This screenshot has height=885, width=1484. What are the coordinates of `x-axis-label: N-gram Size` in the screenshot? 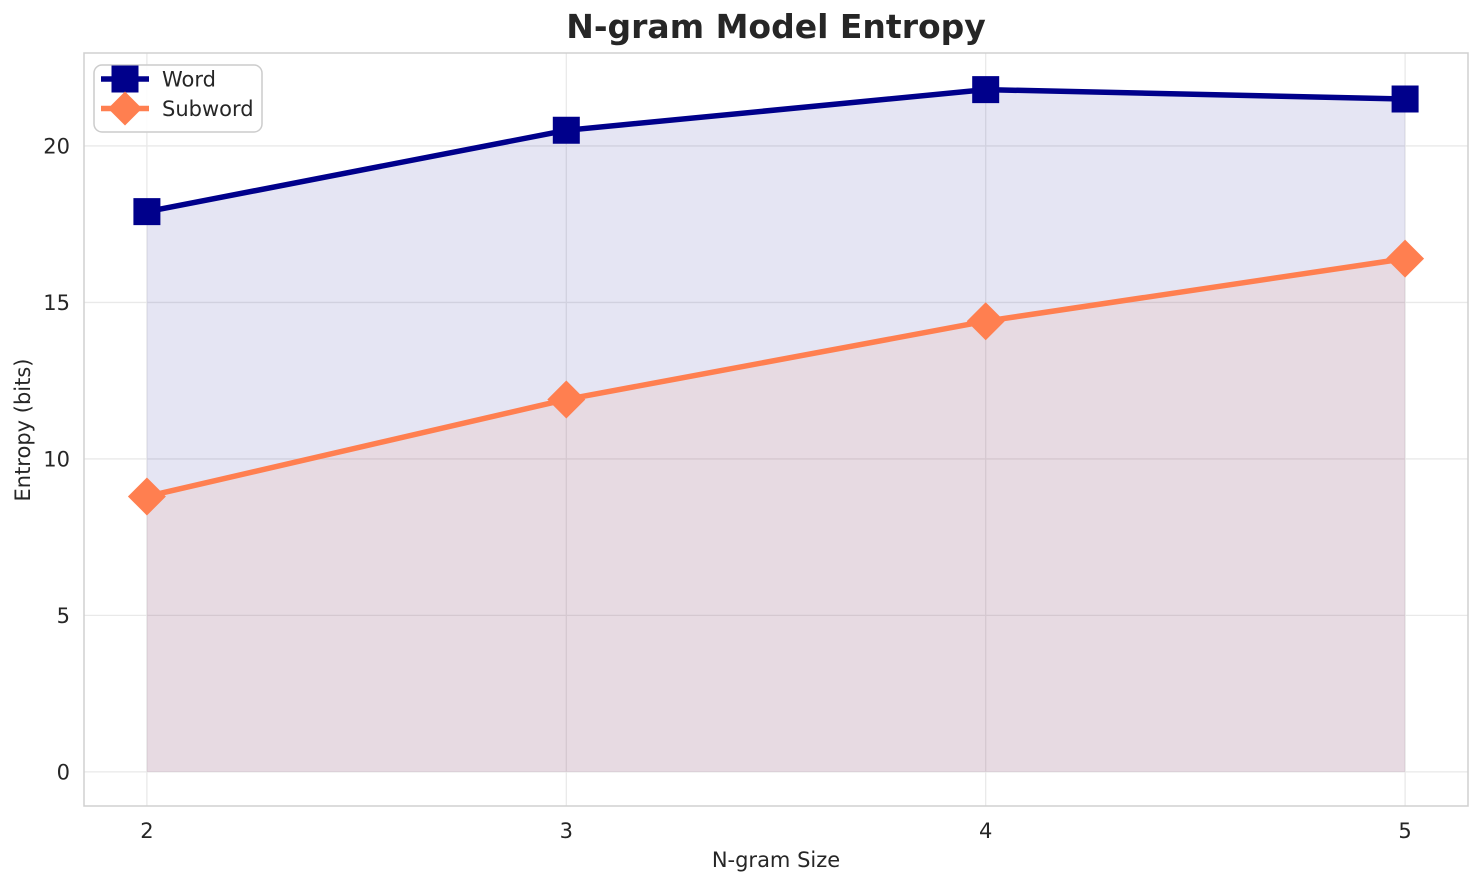 It's located at (776, 860).